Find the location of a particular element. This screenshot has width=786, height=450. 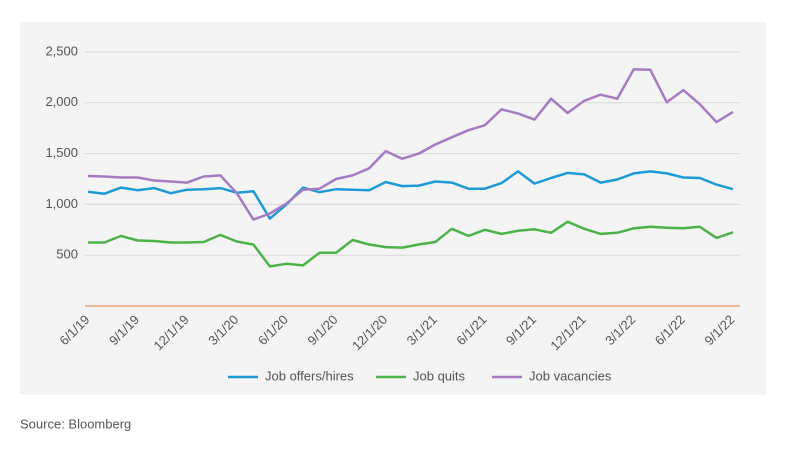

y-tick-label: 1,000 is located at coordinates (61, 203).